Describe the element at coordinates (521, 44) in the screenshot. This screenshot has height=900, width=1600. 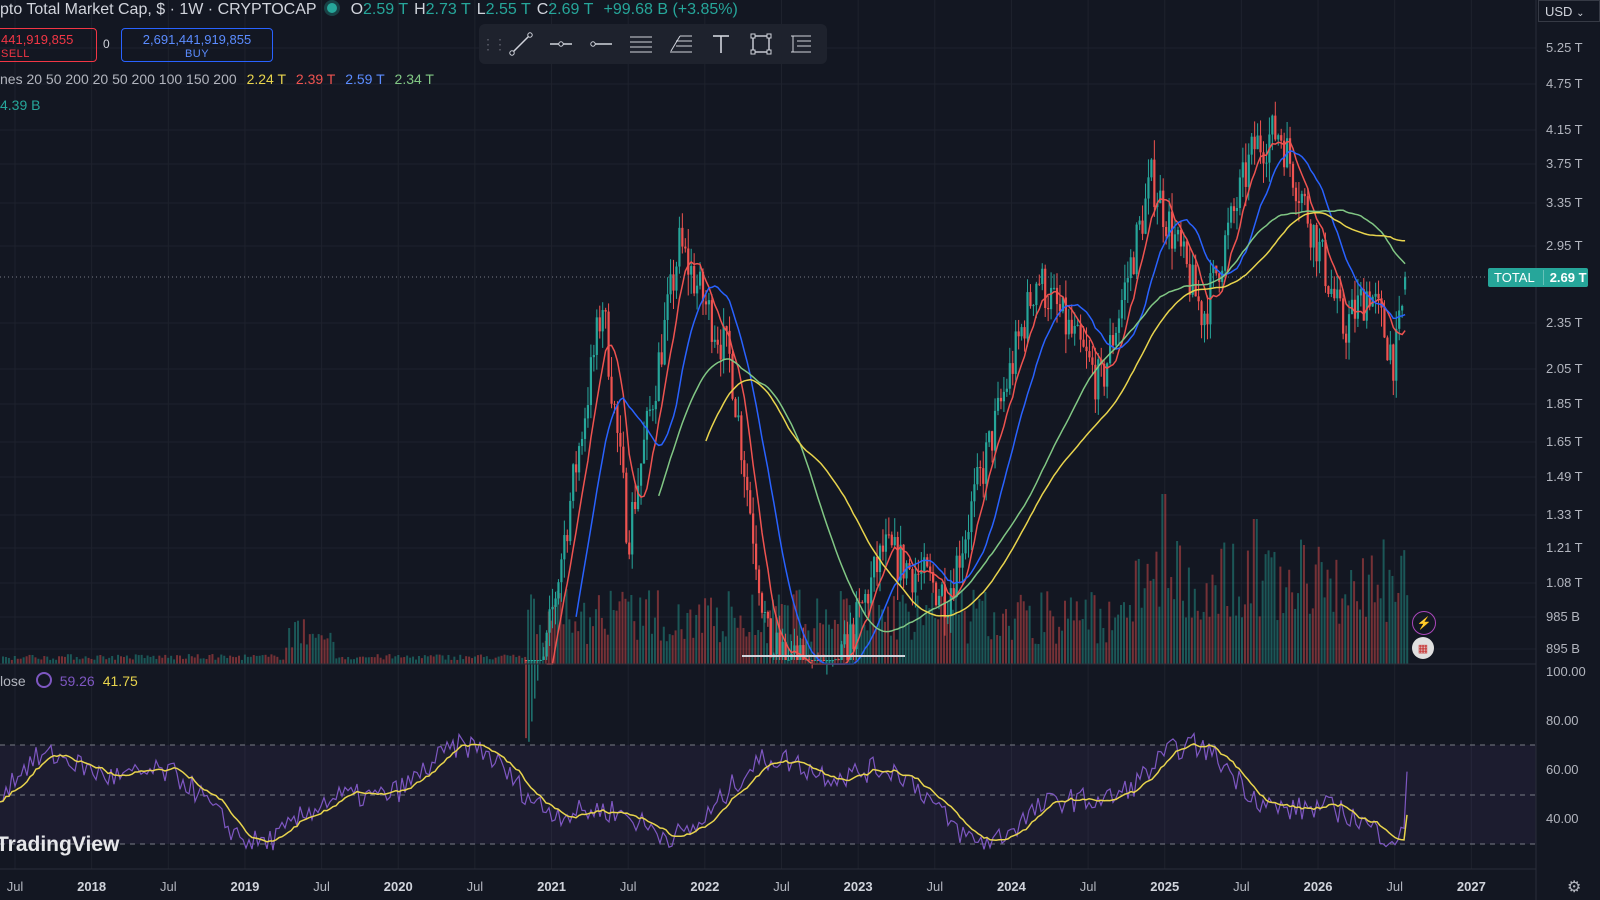
I see `trend-line-icon` at that location.